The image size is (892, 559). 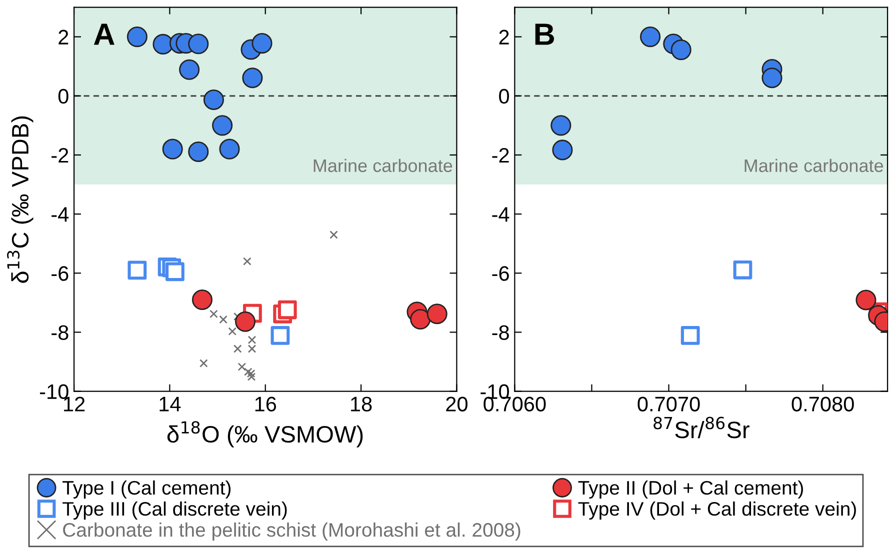 I want to click on x-tick-label: 18, so click(x=361, y=404).